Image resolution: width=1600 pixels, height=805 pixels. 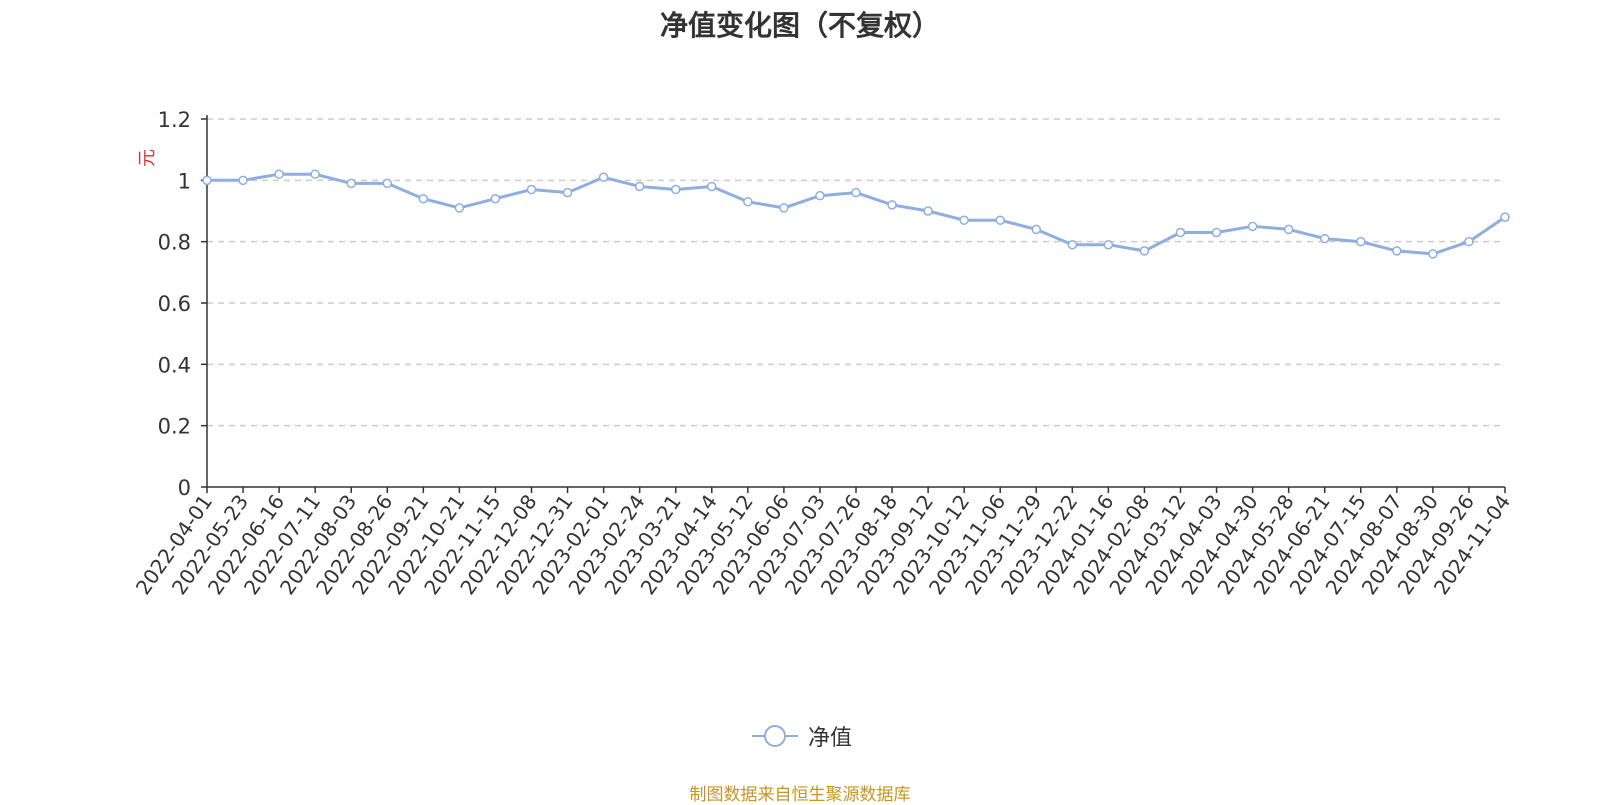 I want to click on y-axis-unit-label: 元, so click(x=147, y=158).